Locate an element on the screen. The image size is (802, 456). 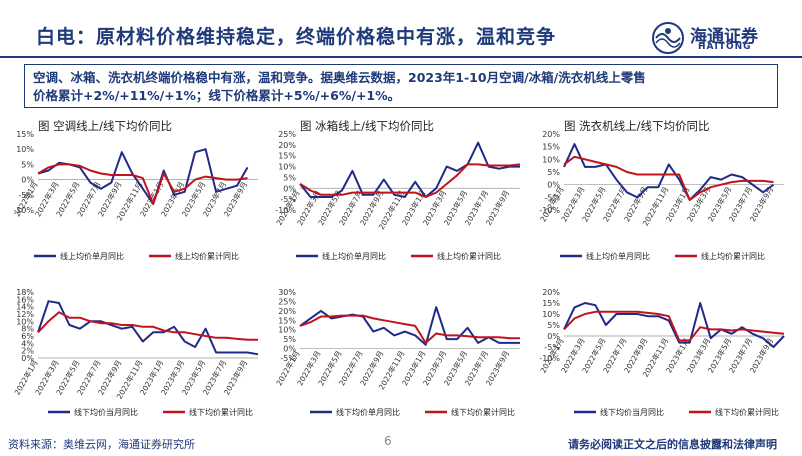
haitong-emblem-icon is located at coordinates (668, 38).